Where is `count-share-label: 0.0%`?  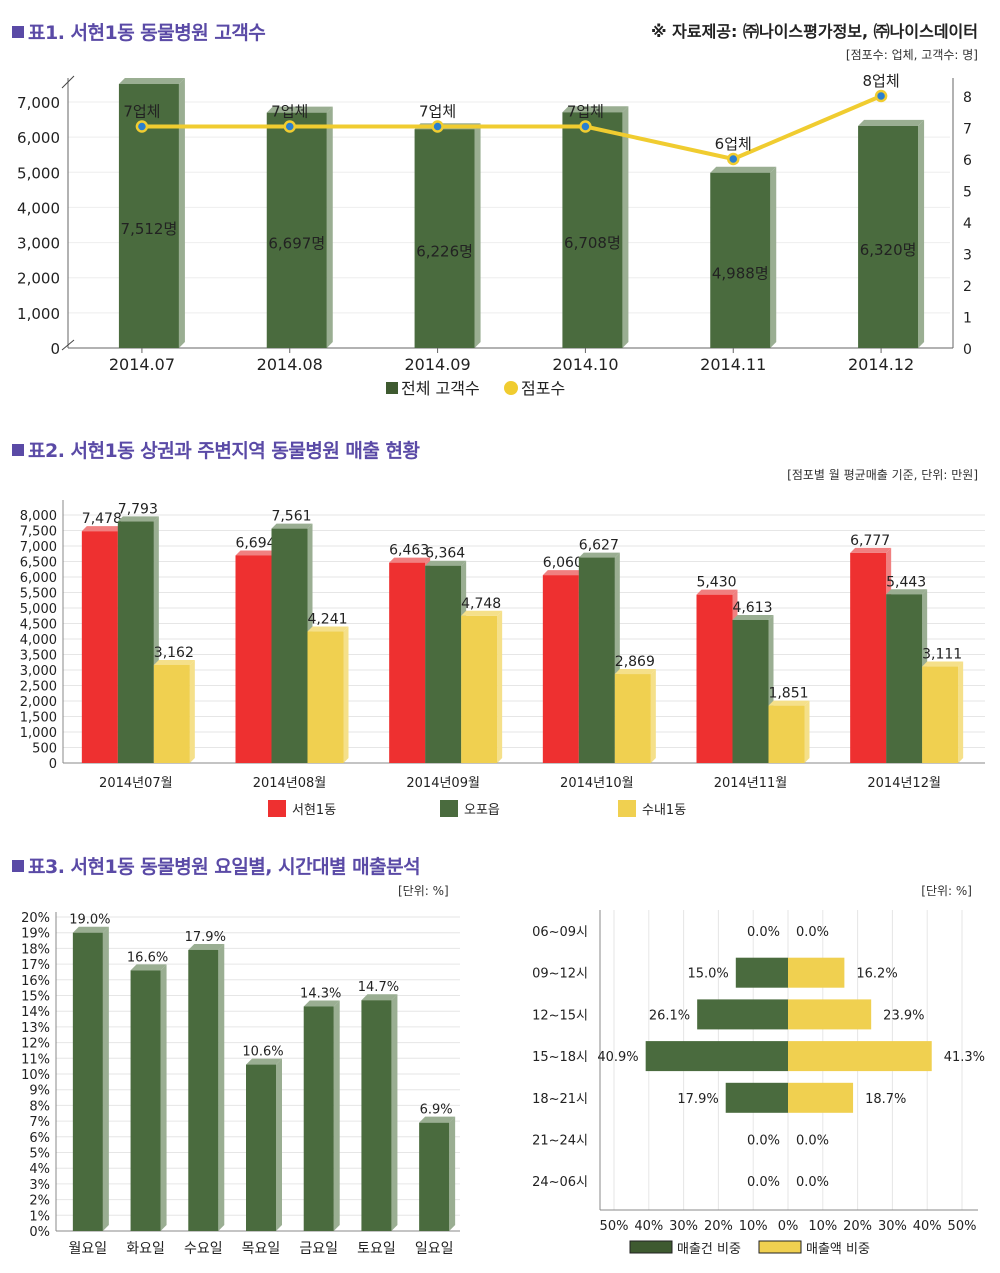
count-share-label: 0.0% is located at coordinates (763, 1182).